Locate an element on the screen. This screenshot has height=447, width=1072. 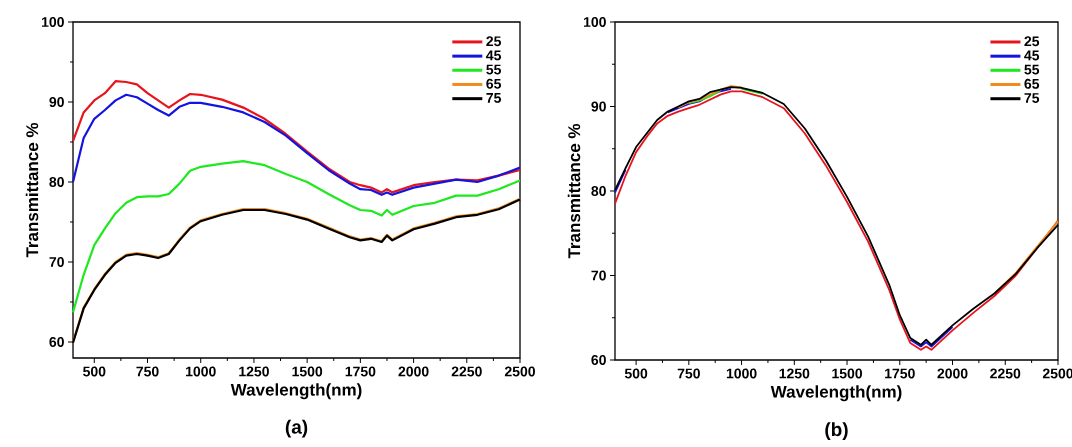
text: (b) is located at coordinates (836, 431).